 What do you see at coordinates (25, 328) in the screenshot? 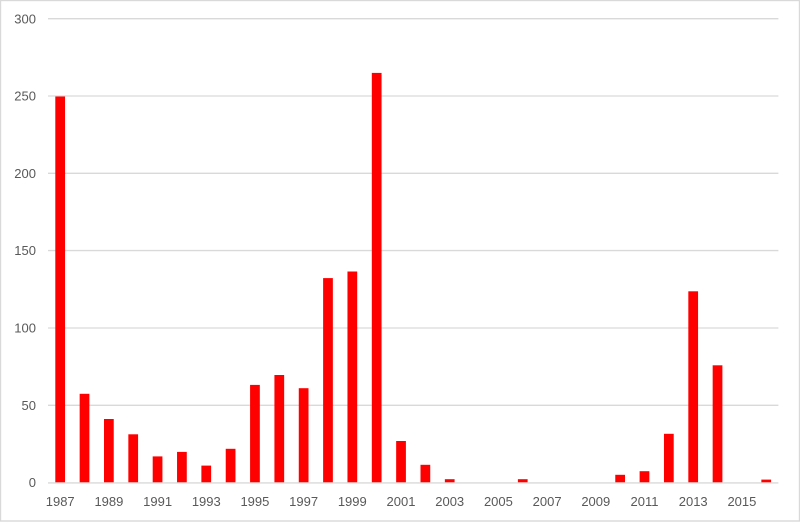
I see `svg-text: 100` at bounding box center [25, 328].